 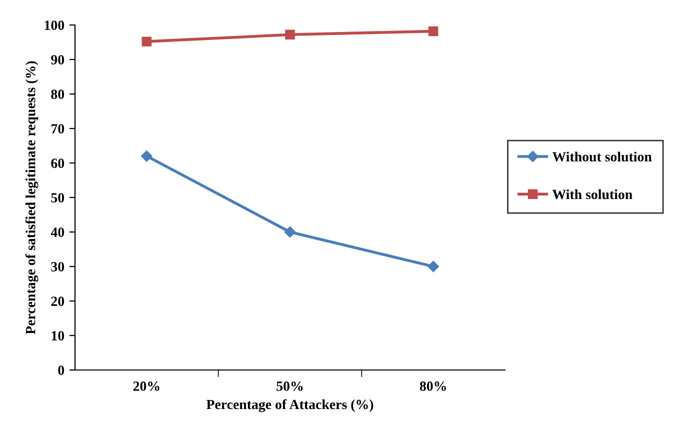 What do you see at coordinates (57, 59) in the screenshot?
I see `y-tick-label: 90` at bounding box center [57, 59].